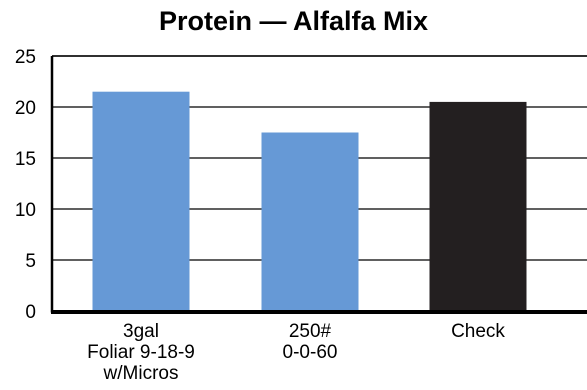 The width and height of the screenshot is (587, 390). Describe the element at coordinates (141, 331) in the screenshot. I see `x-tick-label: 3gal` at that location.